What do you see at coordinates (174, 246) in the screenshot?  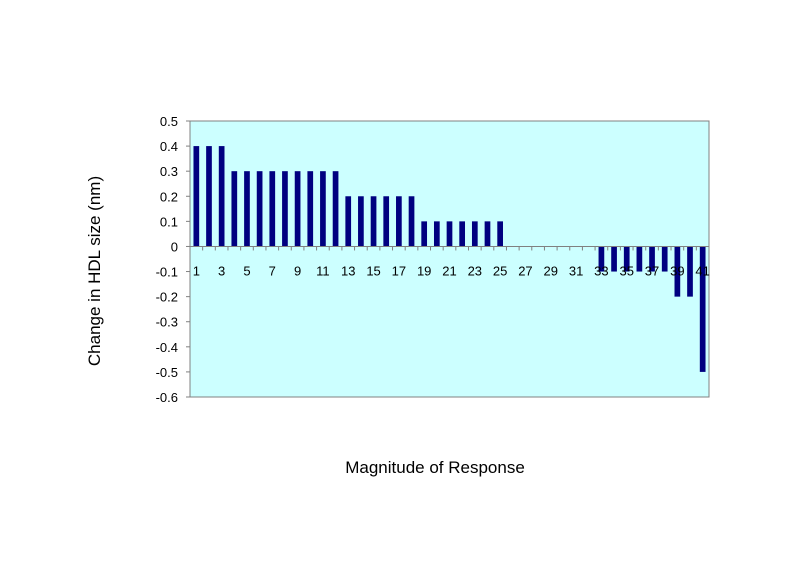 I see `y-tick-label: 0` at bounding box center [174, 246].